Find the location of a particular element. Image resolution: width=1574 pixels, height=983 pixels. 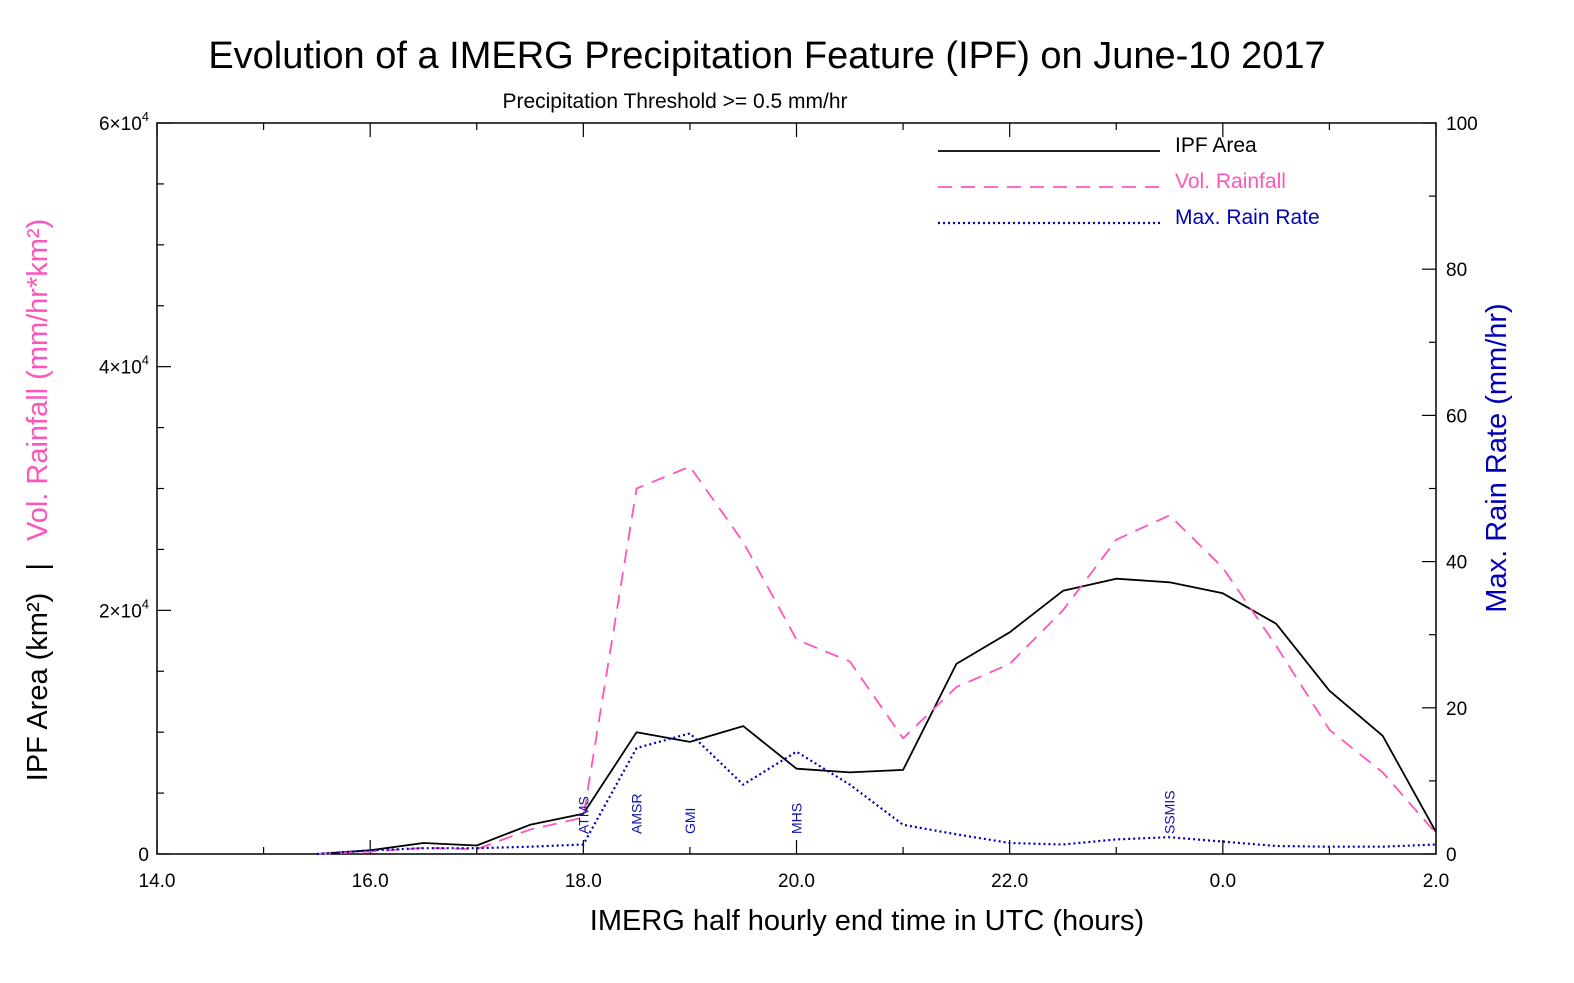

x-tick-label: 16.0 is located at coordinates (370, 881).